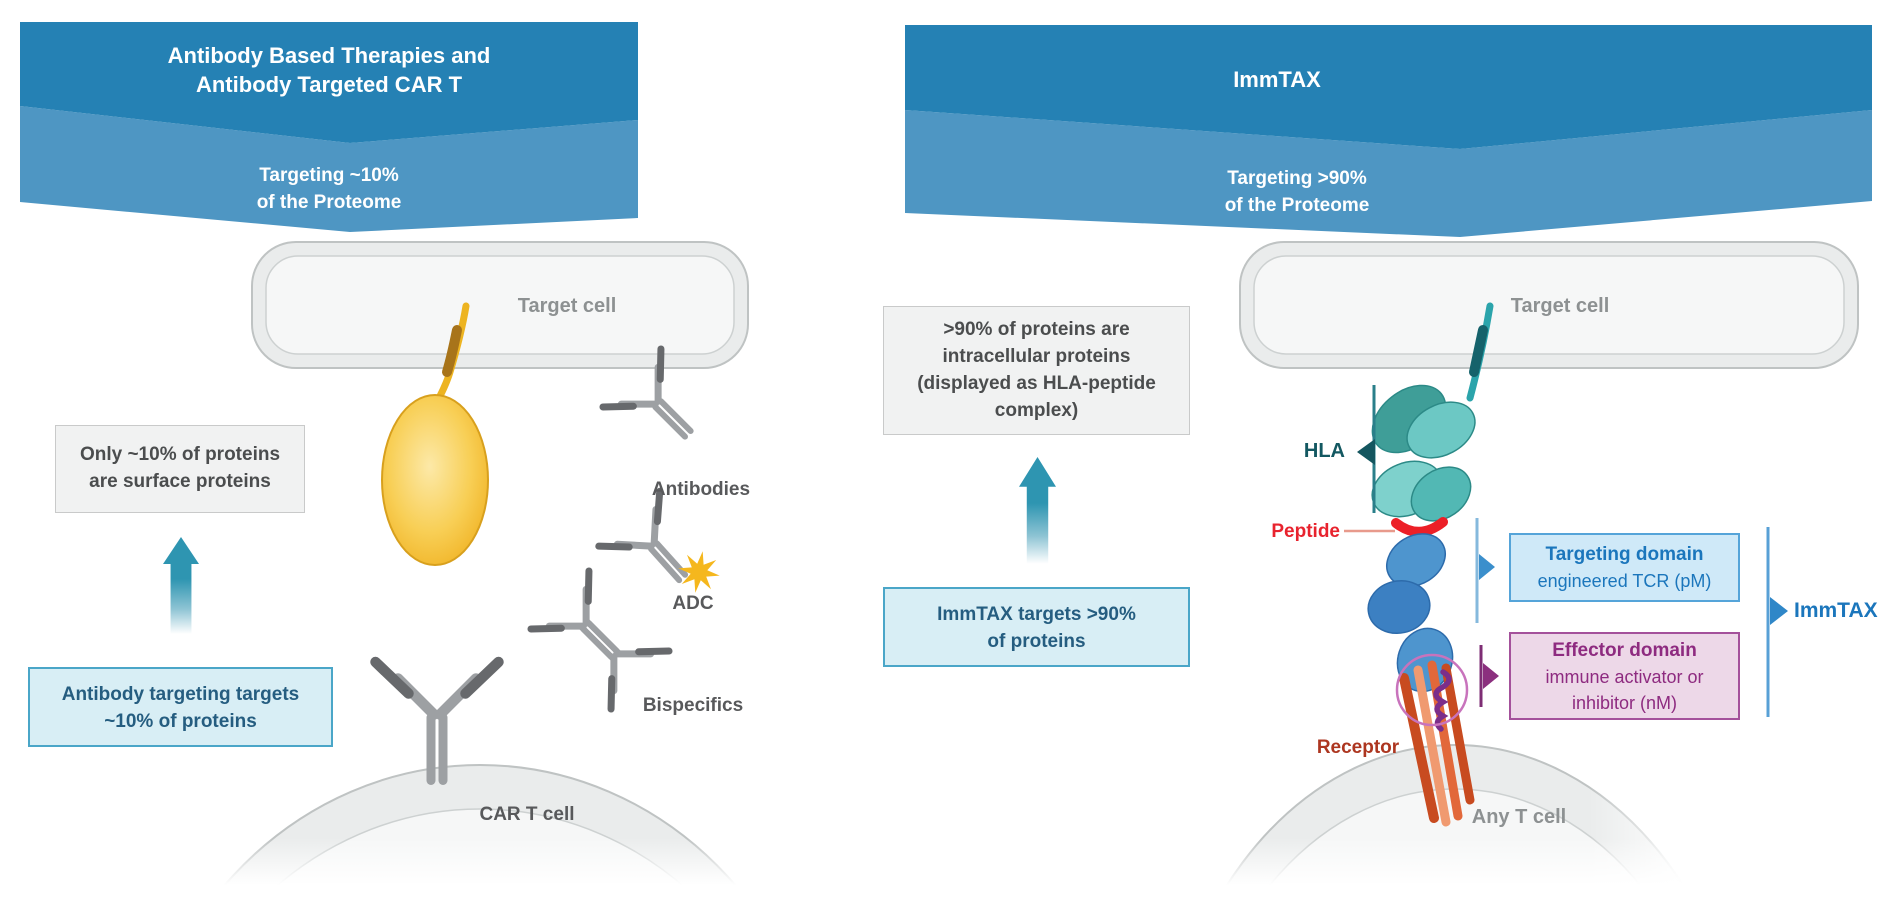 This screenshot has height=897, width=1902. I want to click on tcr-targeting-domain, so click(1410, 613).